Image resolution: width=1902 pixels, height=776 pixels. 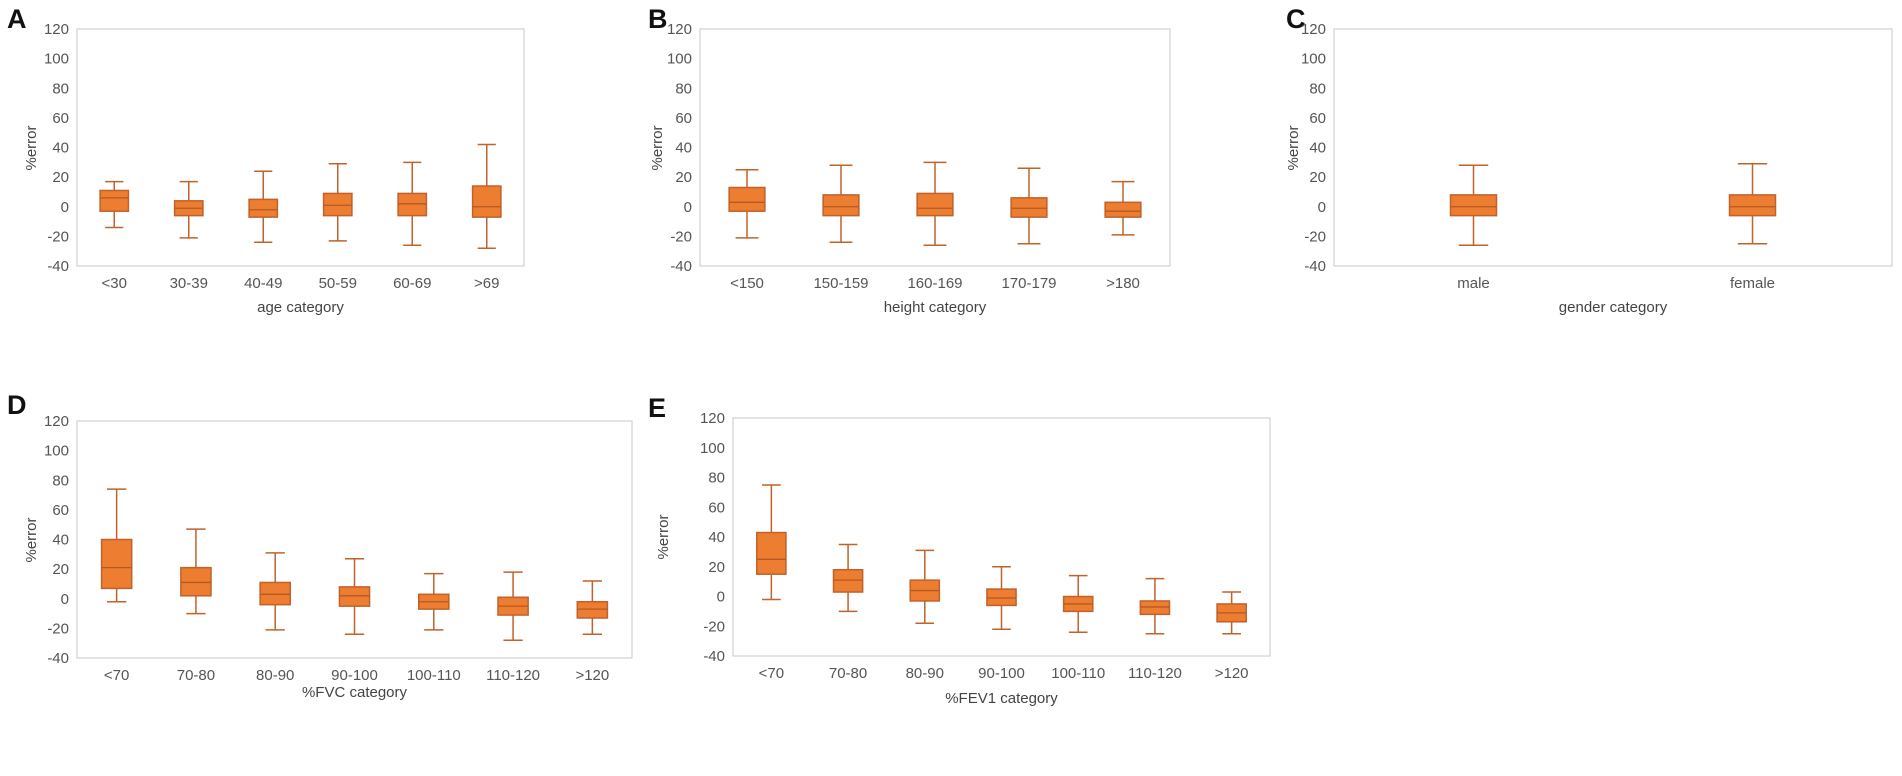 I want to click on panel-letter-c: C, so click(x=1296, y=19).